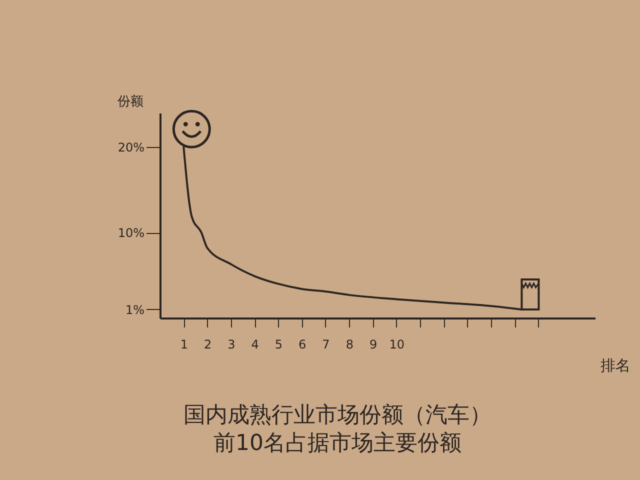 This screenshot has width=640, height=480. I want to click on y-tick-label: 10%, so click(131, 233).